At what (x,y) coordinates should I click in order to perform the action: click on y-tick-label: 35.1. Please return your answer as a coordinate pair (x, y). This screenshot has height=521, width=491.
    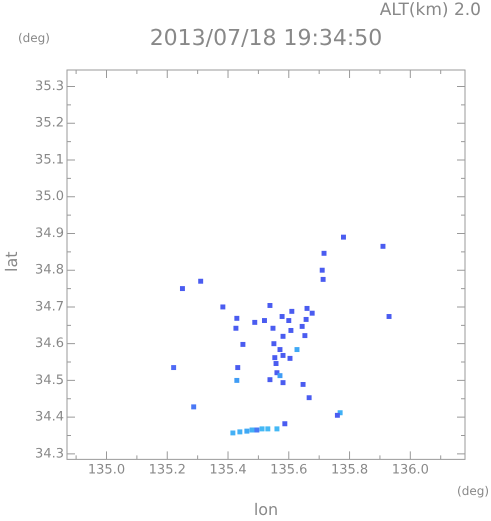
    Looking at the image, I should click on (49, 160).